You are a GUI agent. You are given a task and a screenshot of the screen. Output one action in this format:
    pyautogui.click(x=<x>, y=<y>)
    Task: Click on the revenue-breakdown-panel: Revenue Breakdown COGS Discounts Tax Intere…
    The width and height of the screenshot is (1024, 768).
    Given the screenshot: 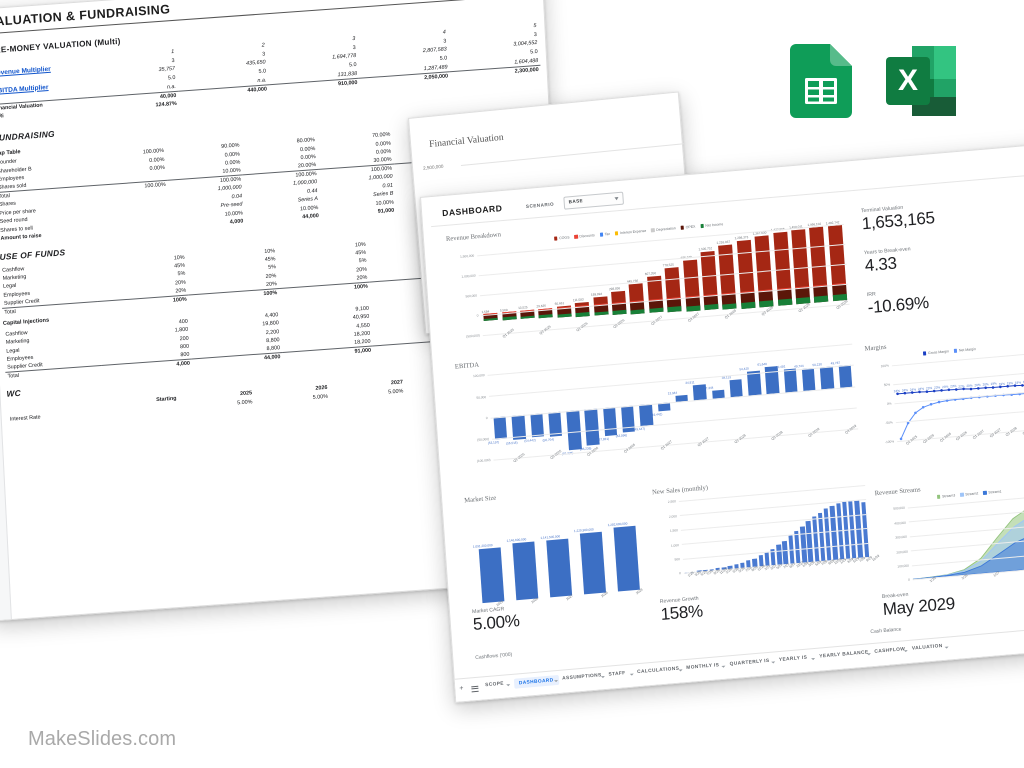 What is the action you would take?
    pyautogui.click(x=649, y=279)
    